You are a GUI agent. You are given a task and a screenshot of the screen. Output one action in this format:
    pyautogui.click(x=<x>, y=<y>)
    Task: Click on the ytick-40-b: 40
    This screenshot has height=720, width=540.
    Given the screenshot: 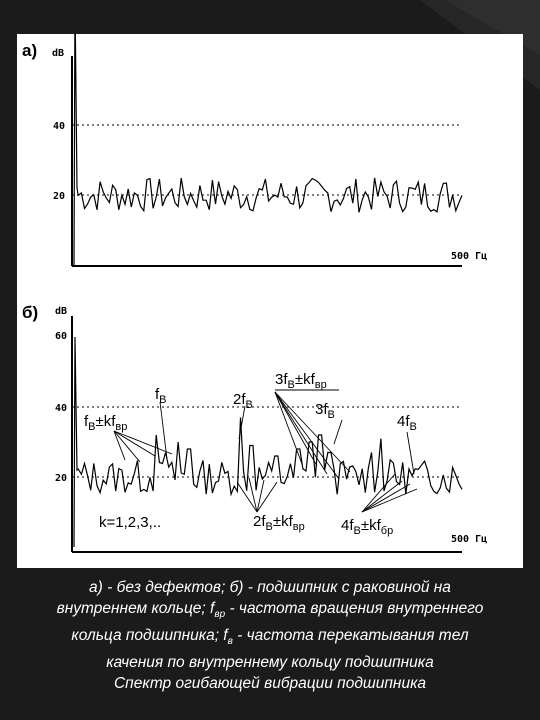 What is the action you would take?
    pyautogui.click(x=61, y=408)
    